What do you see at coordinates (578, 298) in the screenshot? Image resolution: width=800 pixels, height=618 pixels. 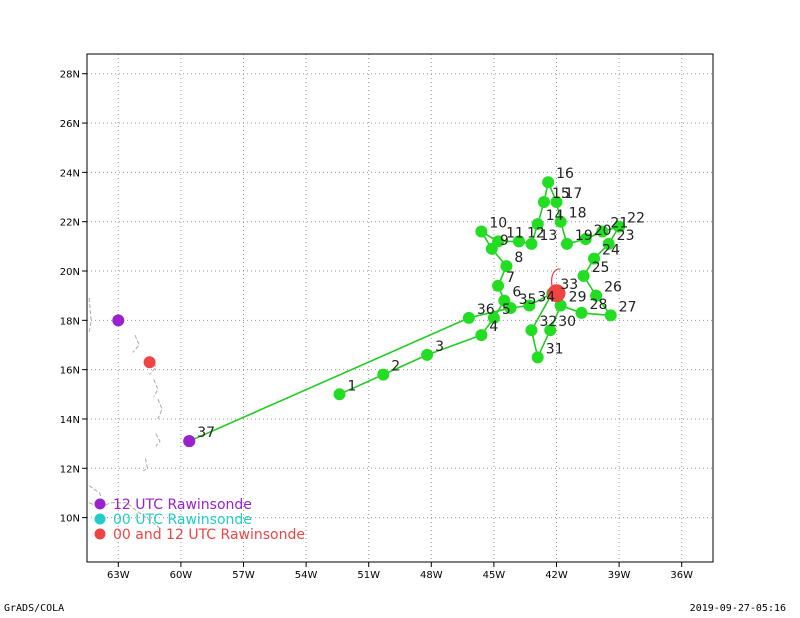 I see `dropsonde-label: 29` at bounding box center [578, 298].